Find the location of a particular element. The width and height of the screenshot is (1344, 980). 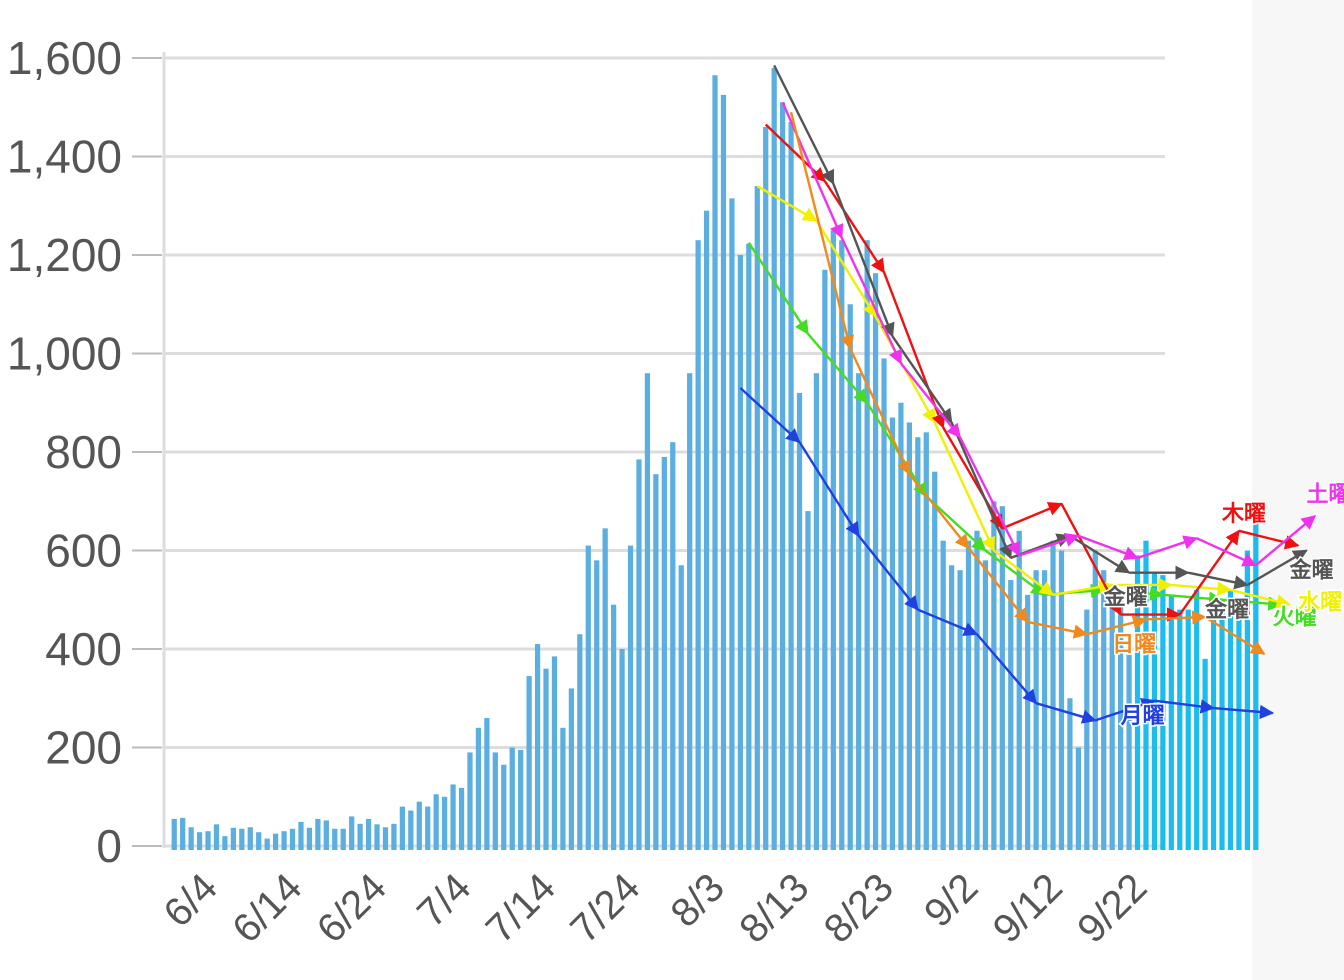

y-tick-label: 800 is located at coordinates (83, 452).